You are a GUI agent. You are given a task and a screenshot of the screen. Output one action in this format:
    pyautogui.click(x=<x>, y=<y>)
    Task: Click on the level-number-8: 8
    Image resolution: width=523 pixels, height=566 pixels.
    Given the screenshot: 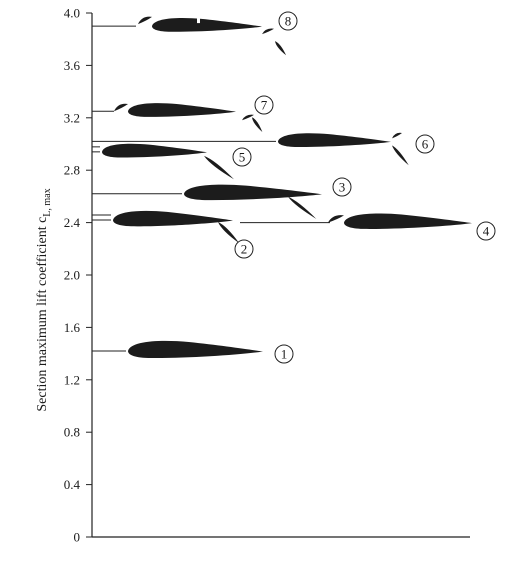 What is the action you would take?
    pyautogui.click(x=288, y=21)
    